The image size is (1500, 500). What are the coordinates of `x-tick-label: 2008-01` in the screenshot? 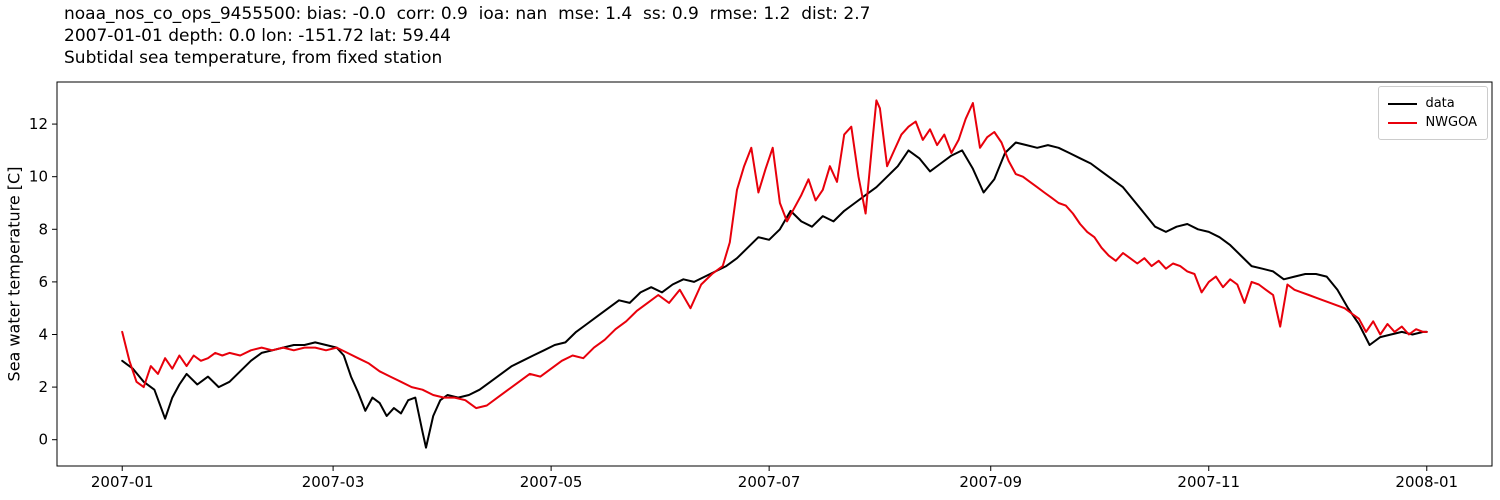 It's located at (1426, 482).